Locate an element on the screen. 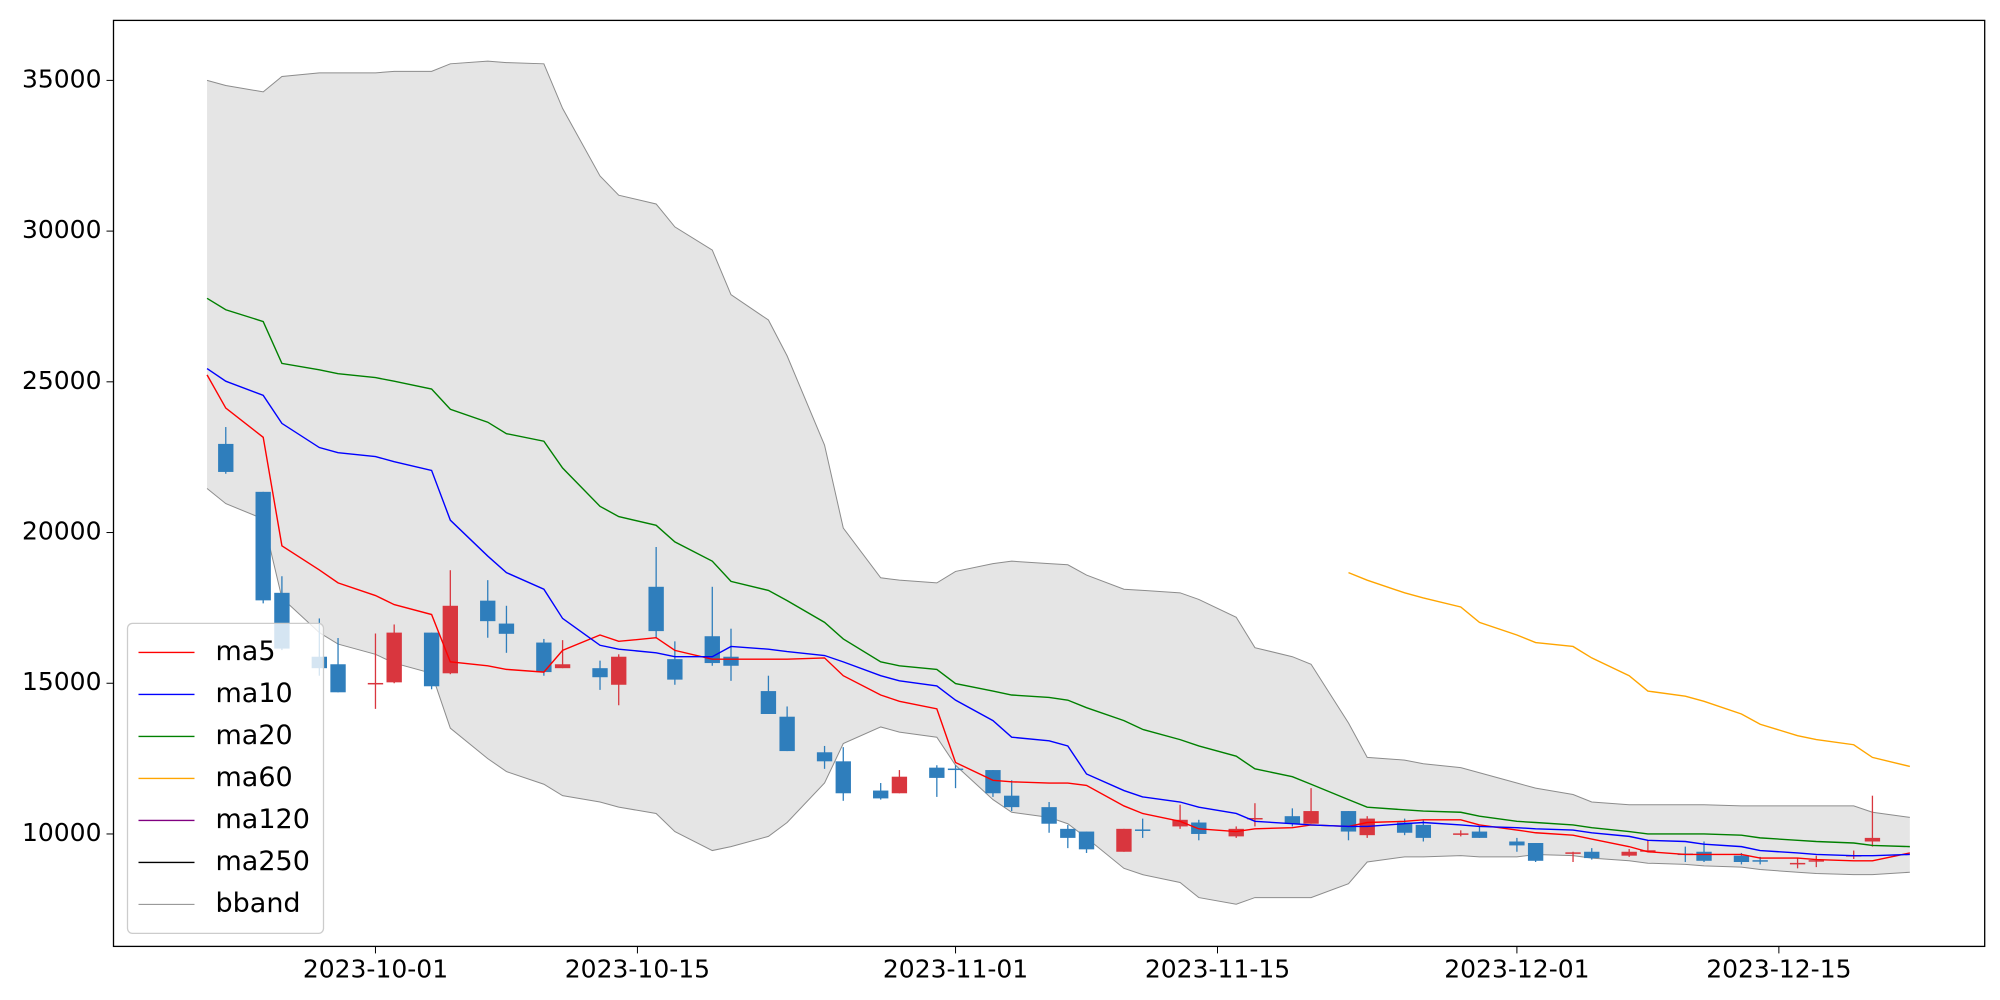 The width and height of the screenshot is (2000, 1000). legend-label: ma5 is located at coordinates (246, 651).